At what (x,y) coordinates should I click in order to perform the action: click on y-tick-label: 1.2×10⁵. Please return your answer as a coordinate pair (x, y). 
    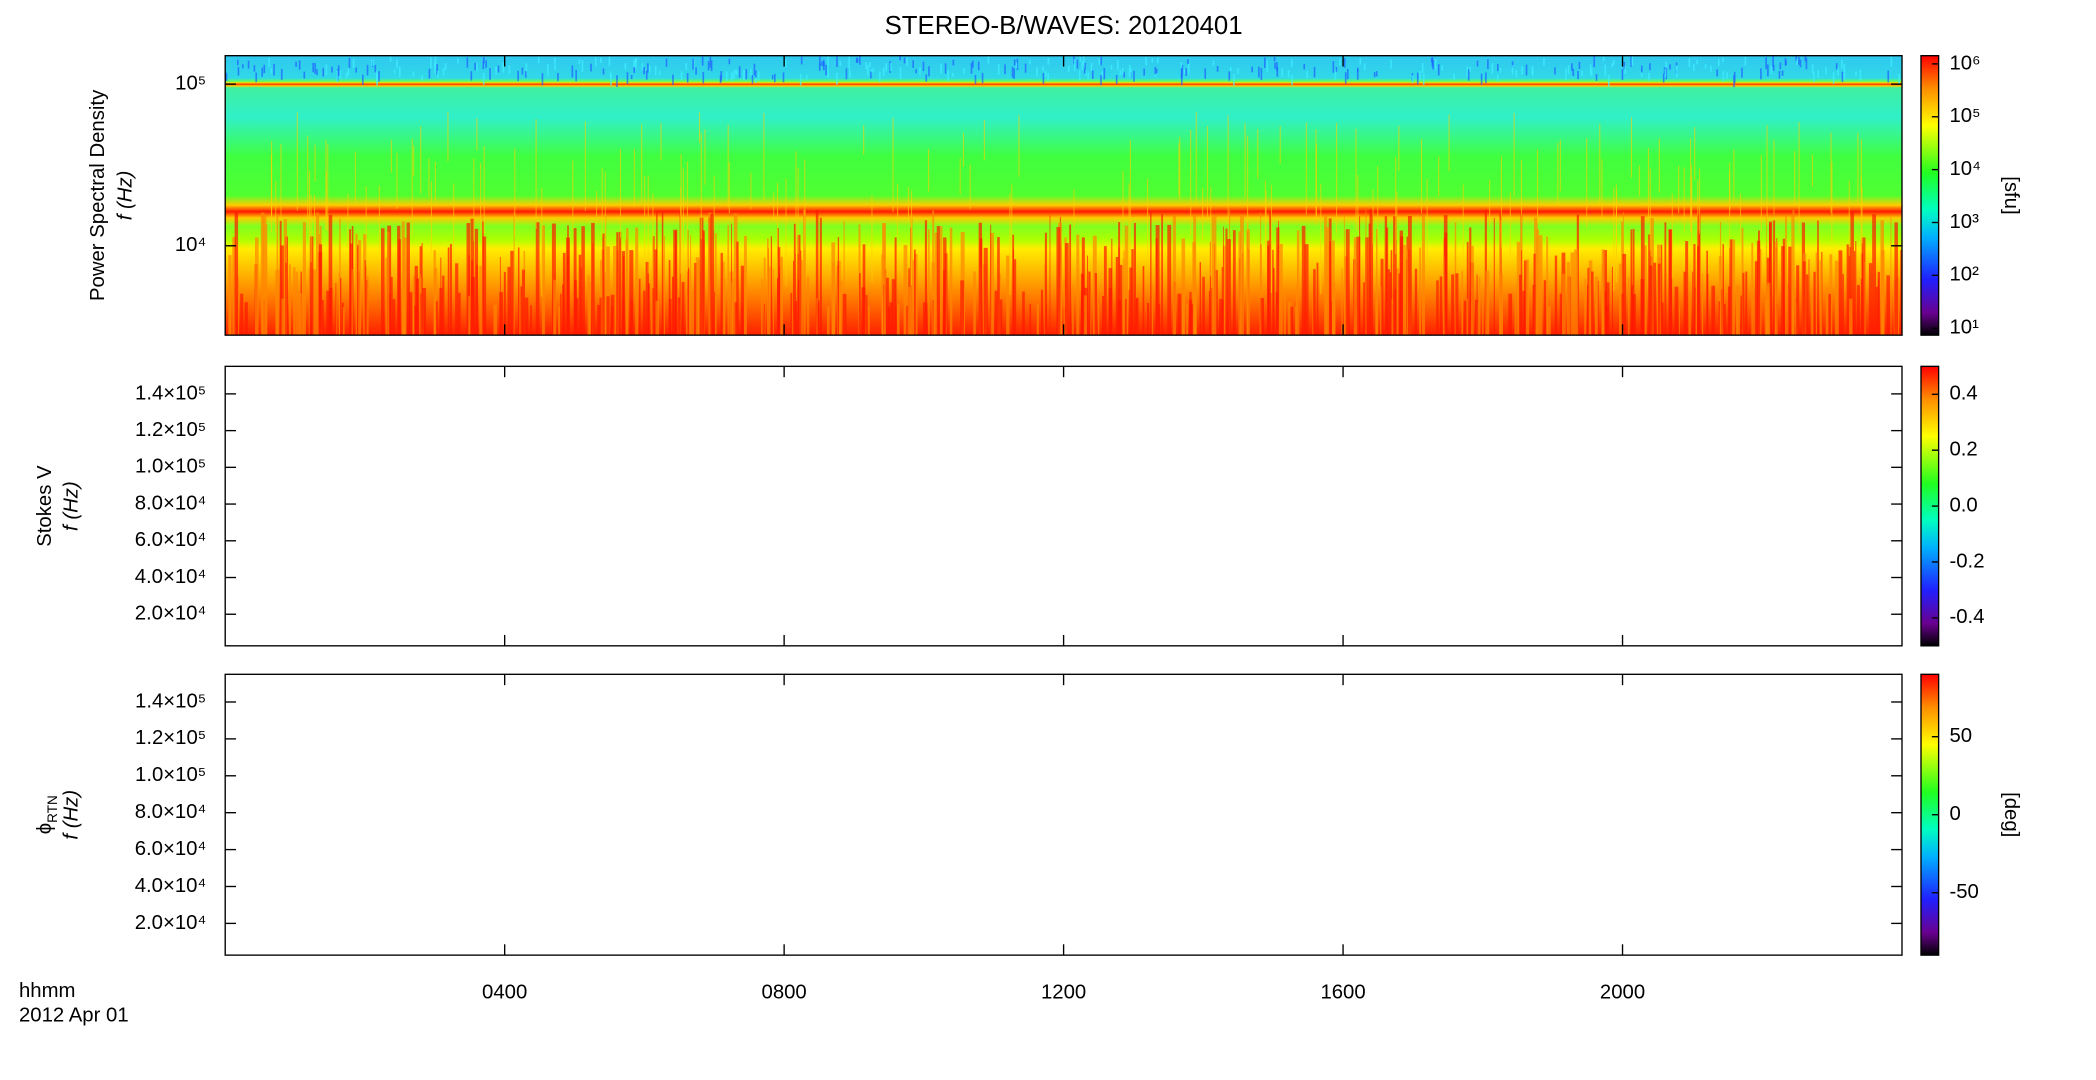
    Looking at the image, I should click on (170, 430).